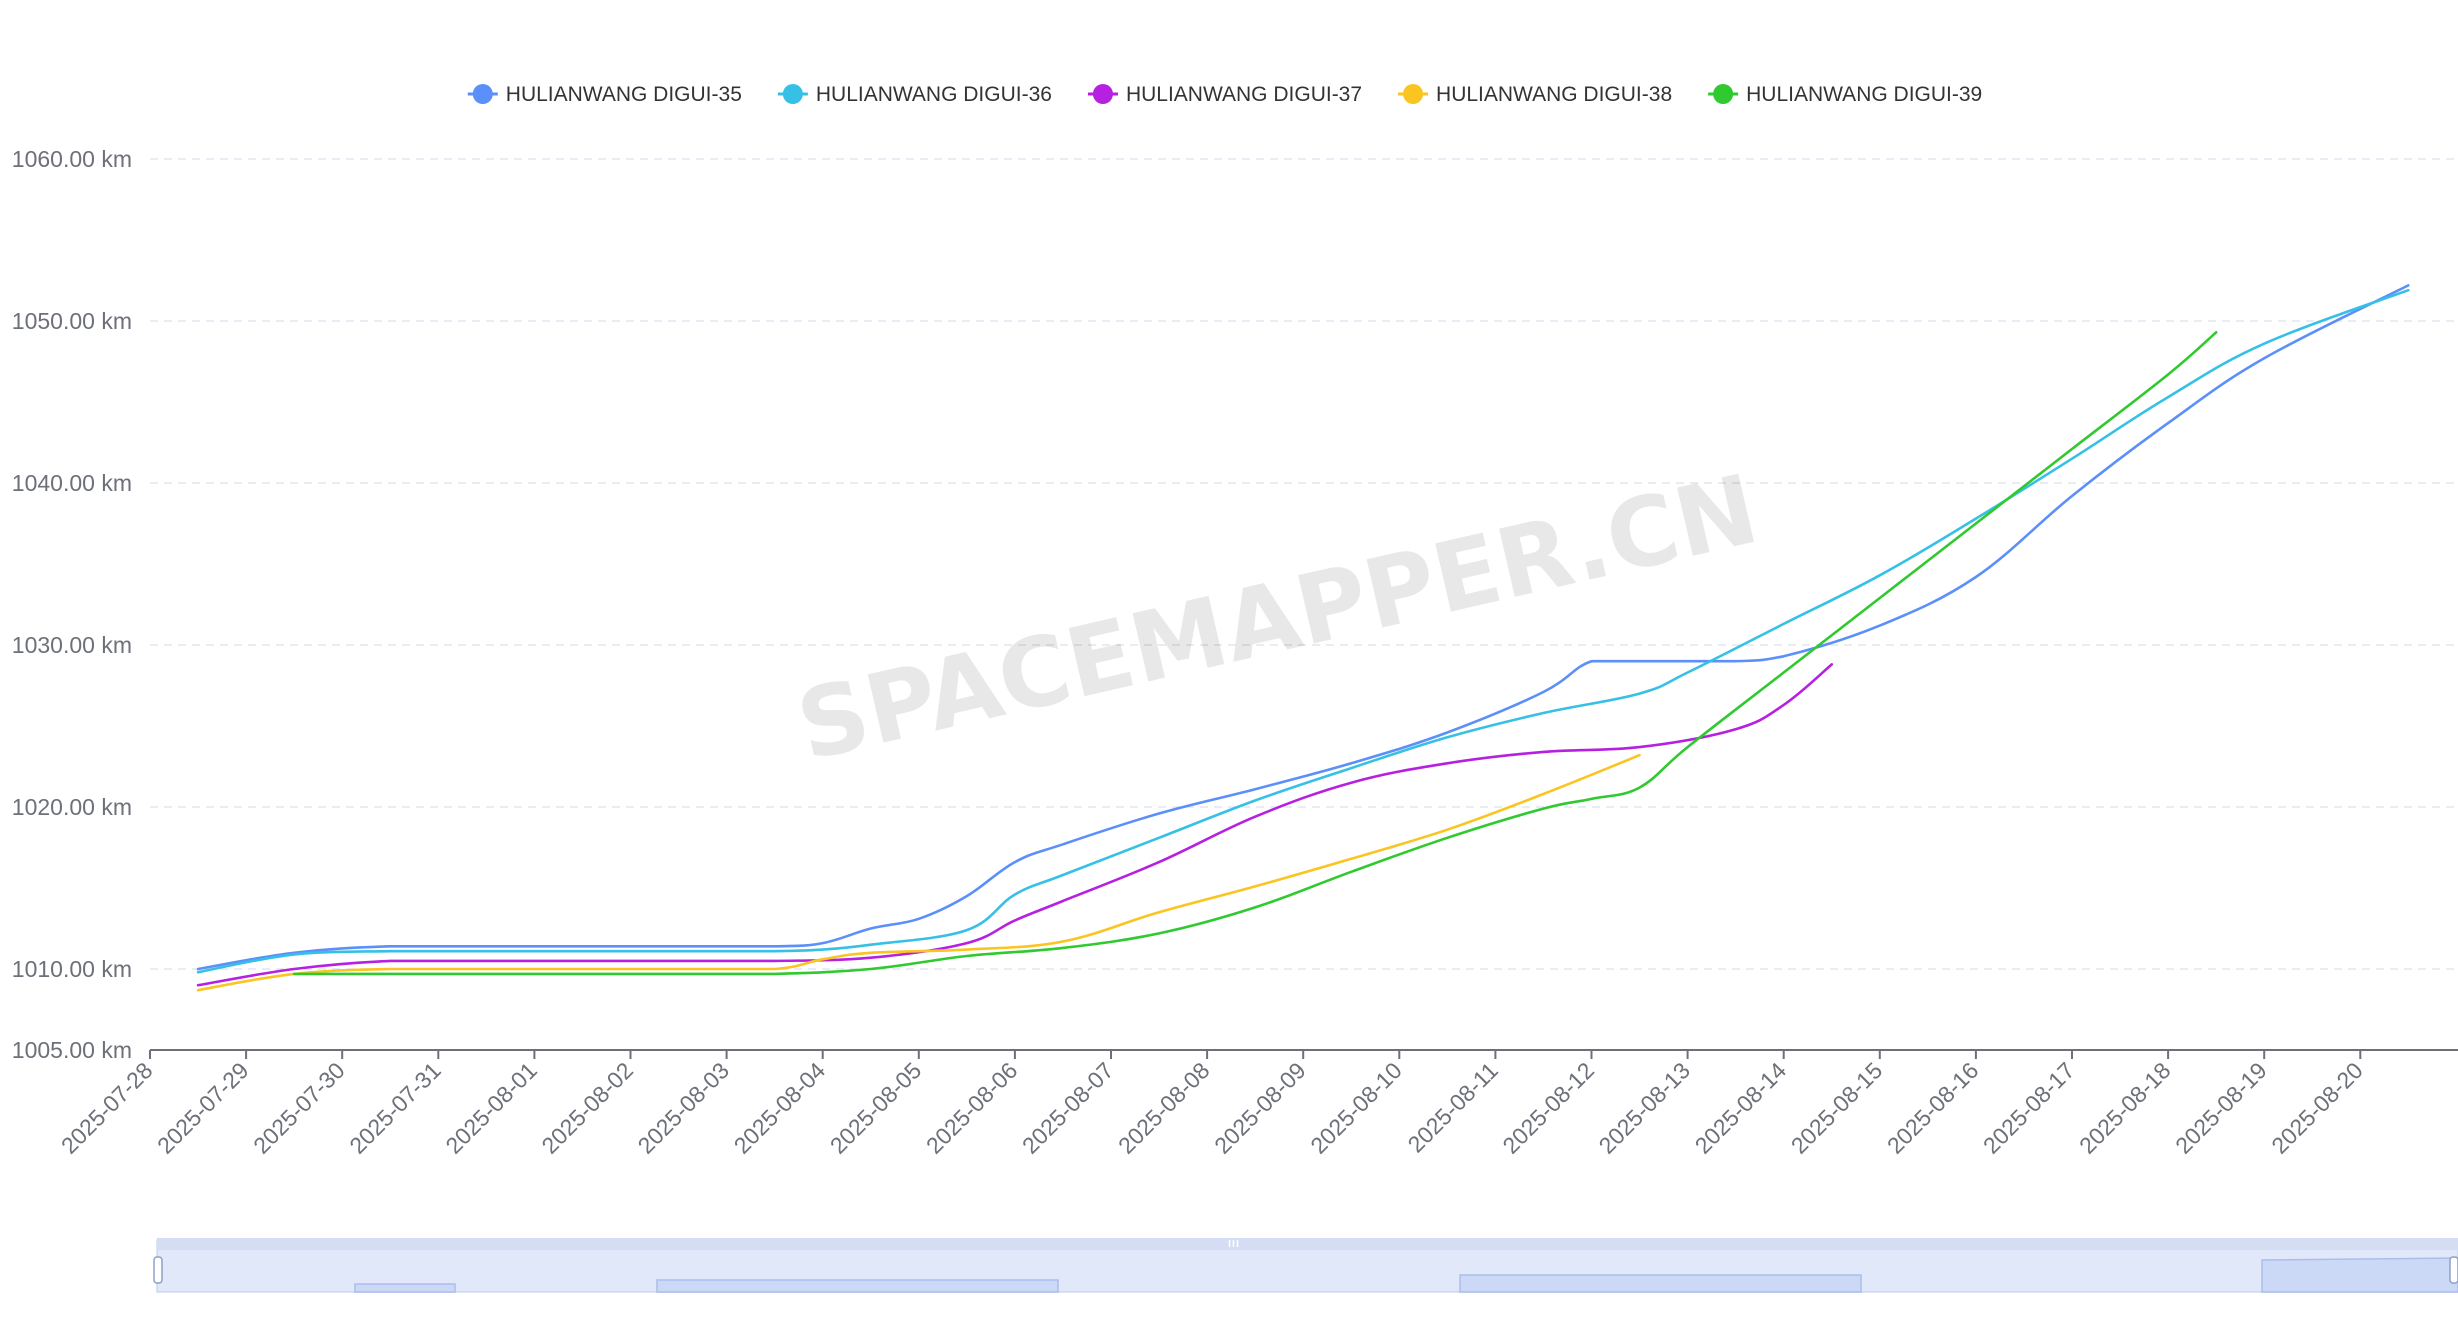 This screenshot has height=1320, width=2458. Describe the element at coordinates (72, 807) in the screenshot. I see `y-tick-label: 1020.00 km` at that location.